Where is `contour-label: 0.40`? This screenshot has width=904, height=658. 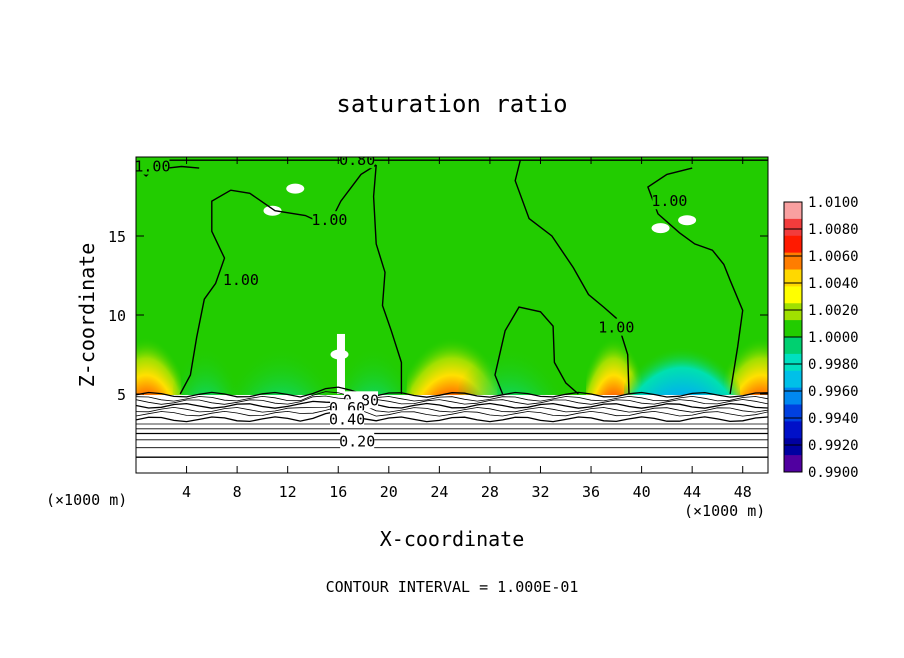
contour-label: 0.40 is located at coordinates (347, 419).